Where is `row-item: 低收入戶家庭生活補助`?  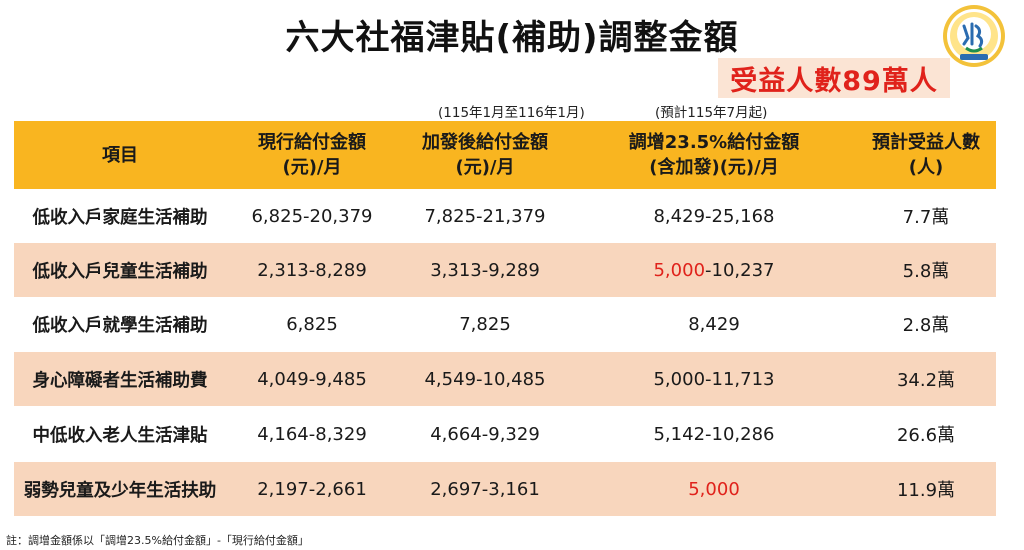 row-item: 低收入戶家庭生活補助 is located at coordinates (120, 217).